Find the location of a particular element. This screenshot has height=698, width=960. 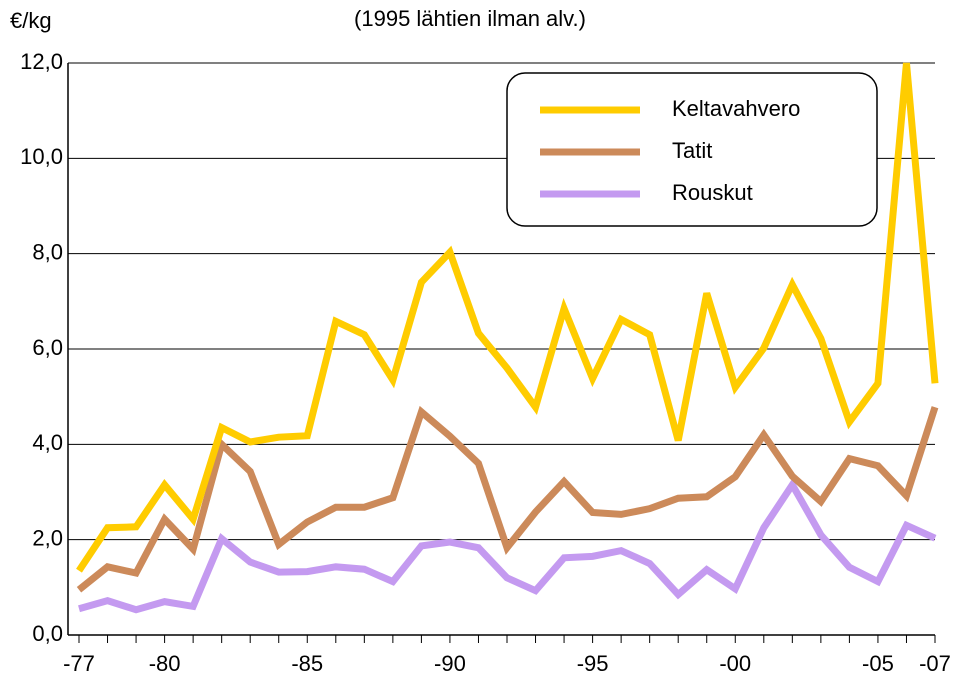

y-tick-label: 12,0 is located at coordinates (41, 61).